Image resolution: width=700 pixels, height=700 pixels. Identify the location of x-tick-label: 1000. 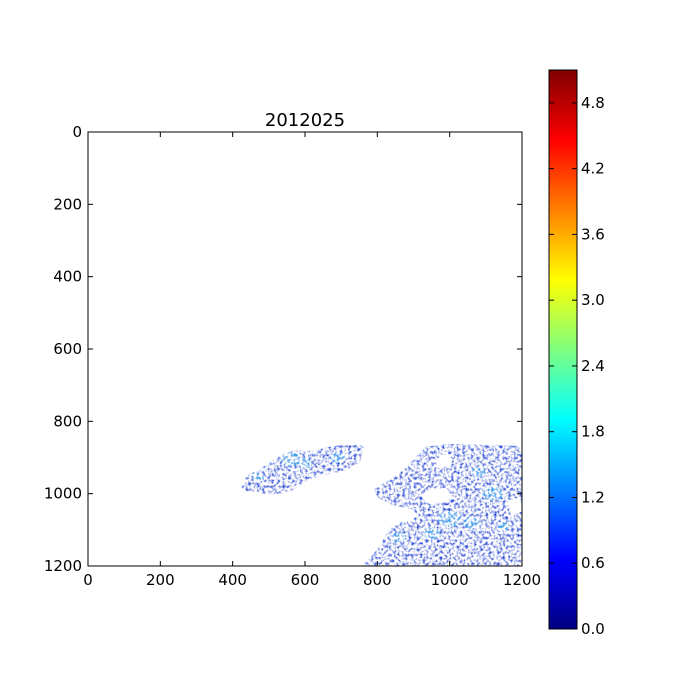
(450, 580).